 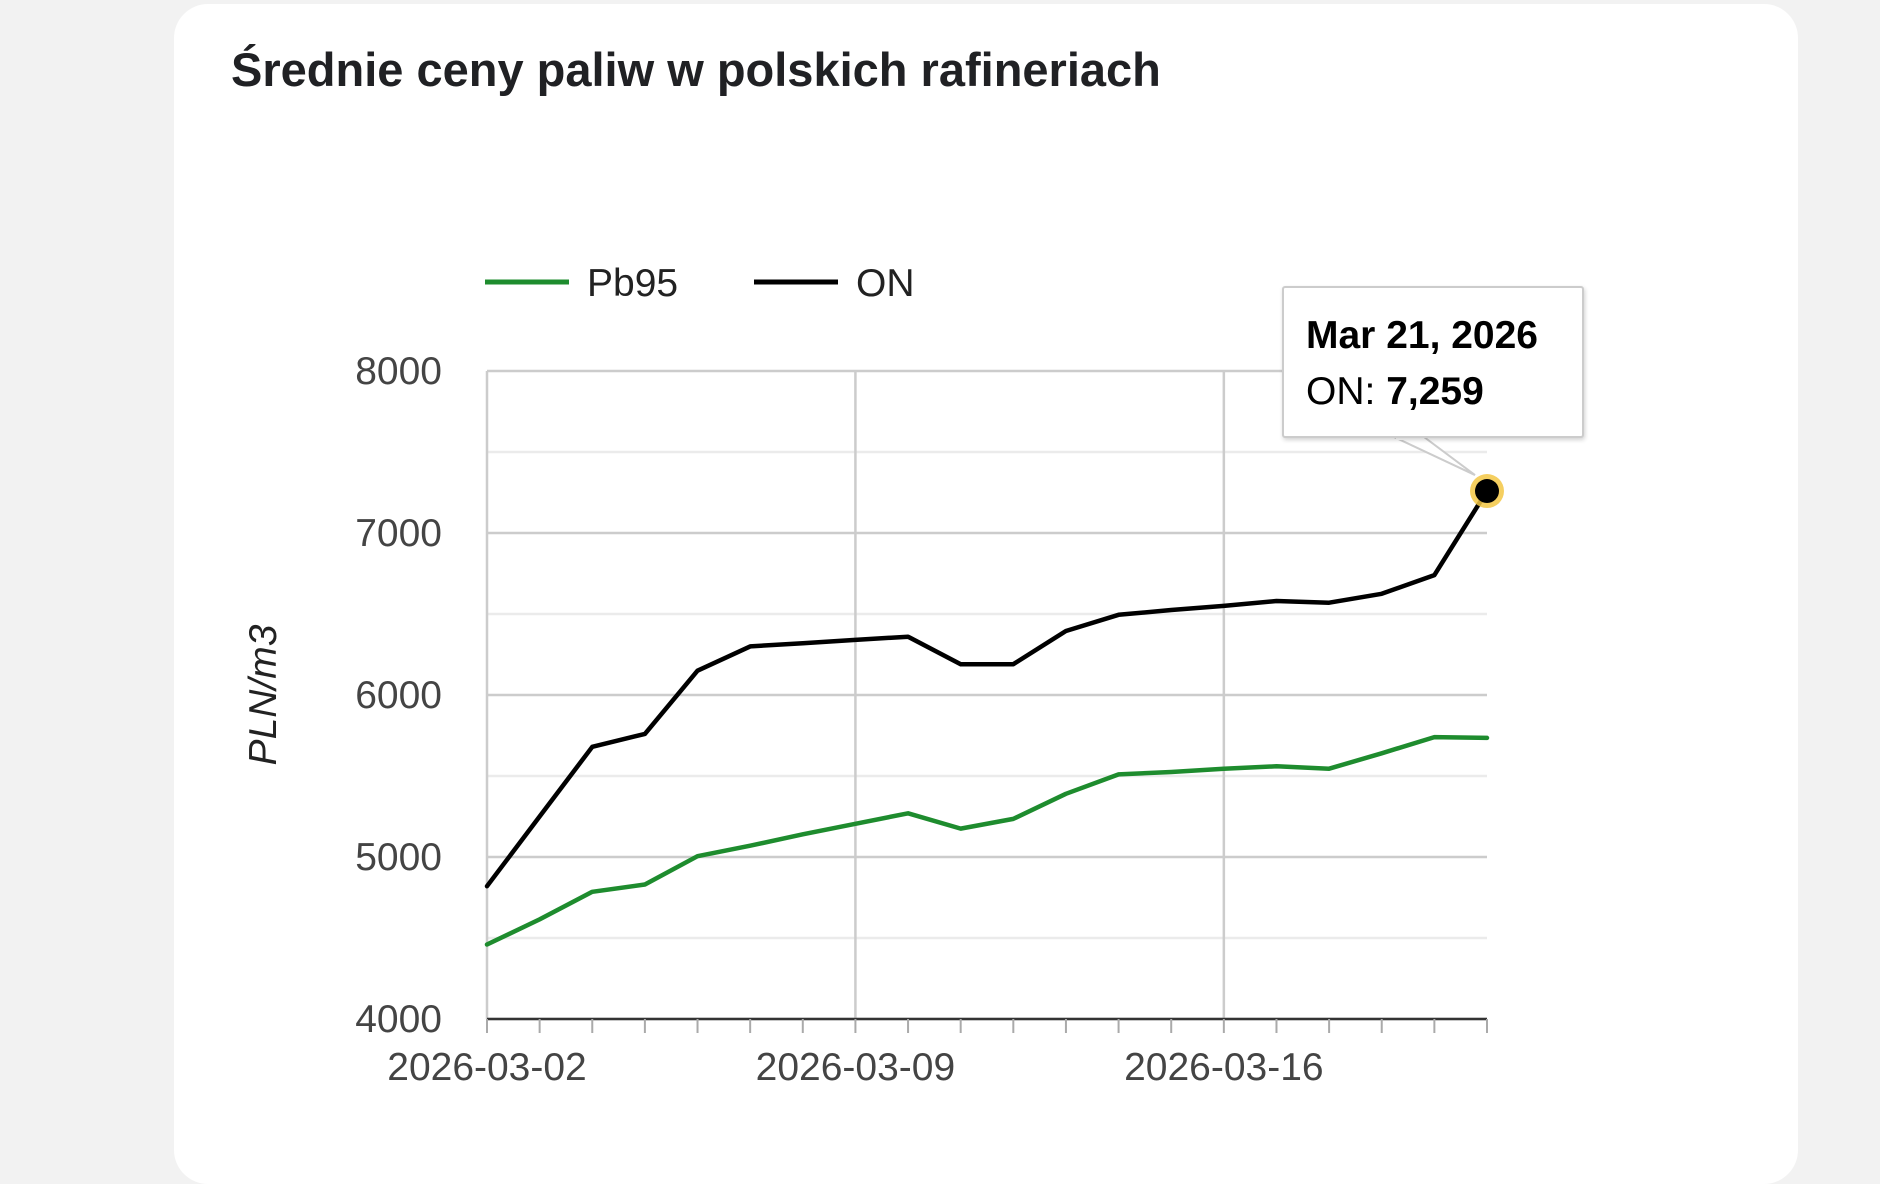 I want to click on y-tick-label: 4000, so click(x=398, y=1019).